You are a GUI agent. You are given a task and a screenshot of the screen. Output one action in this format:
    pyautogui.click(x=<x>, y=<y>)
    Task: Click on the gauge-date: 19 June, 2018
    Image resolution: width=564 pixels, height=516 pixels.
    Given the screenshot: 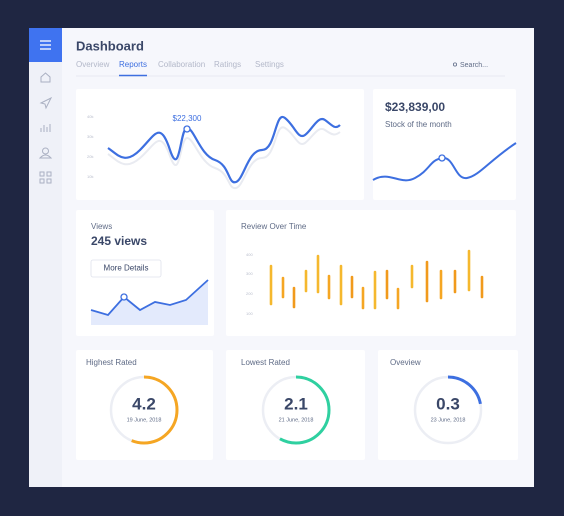 What is the action you would take?
    pyautogui.click(x=144, y=420)
    